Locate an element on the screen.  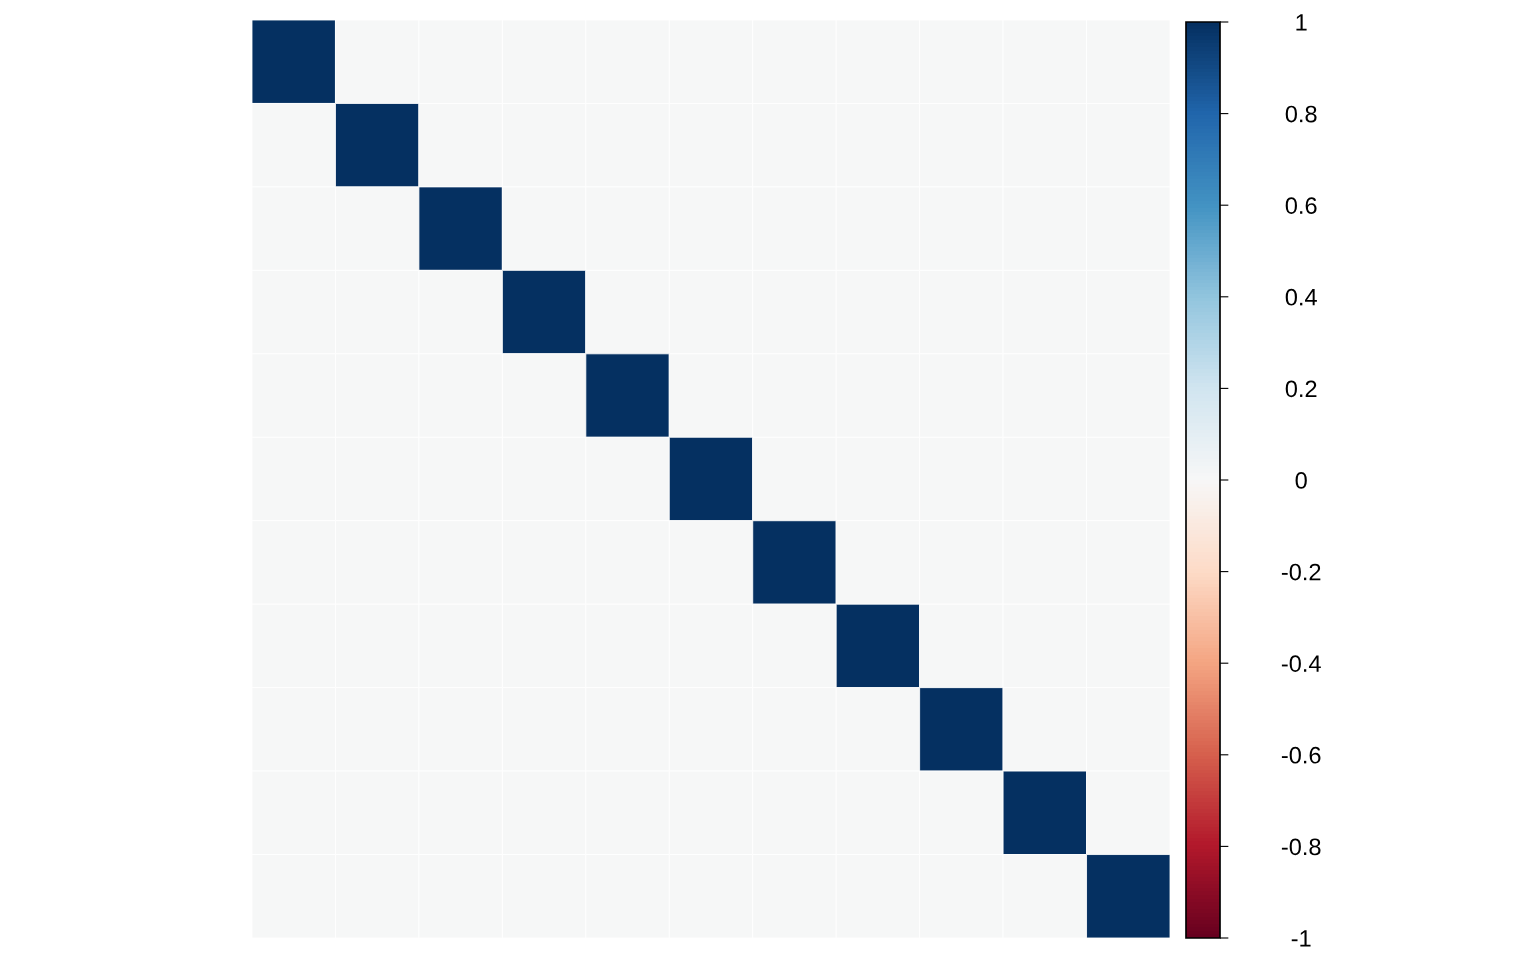
color-bar-label: -0.4 is located at coordinates (1301, 663).